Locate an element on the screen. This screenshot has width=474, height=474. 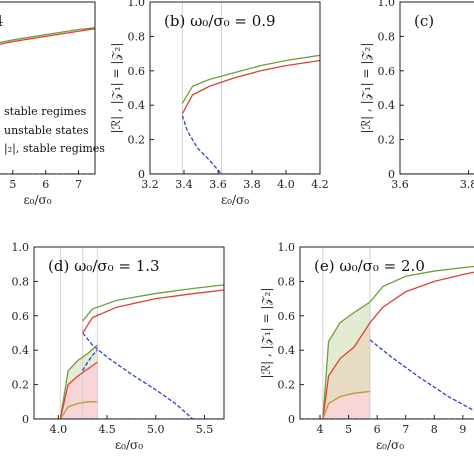
x-tick-label: 4 is located at coordinates (320, 429).